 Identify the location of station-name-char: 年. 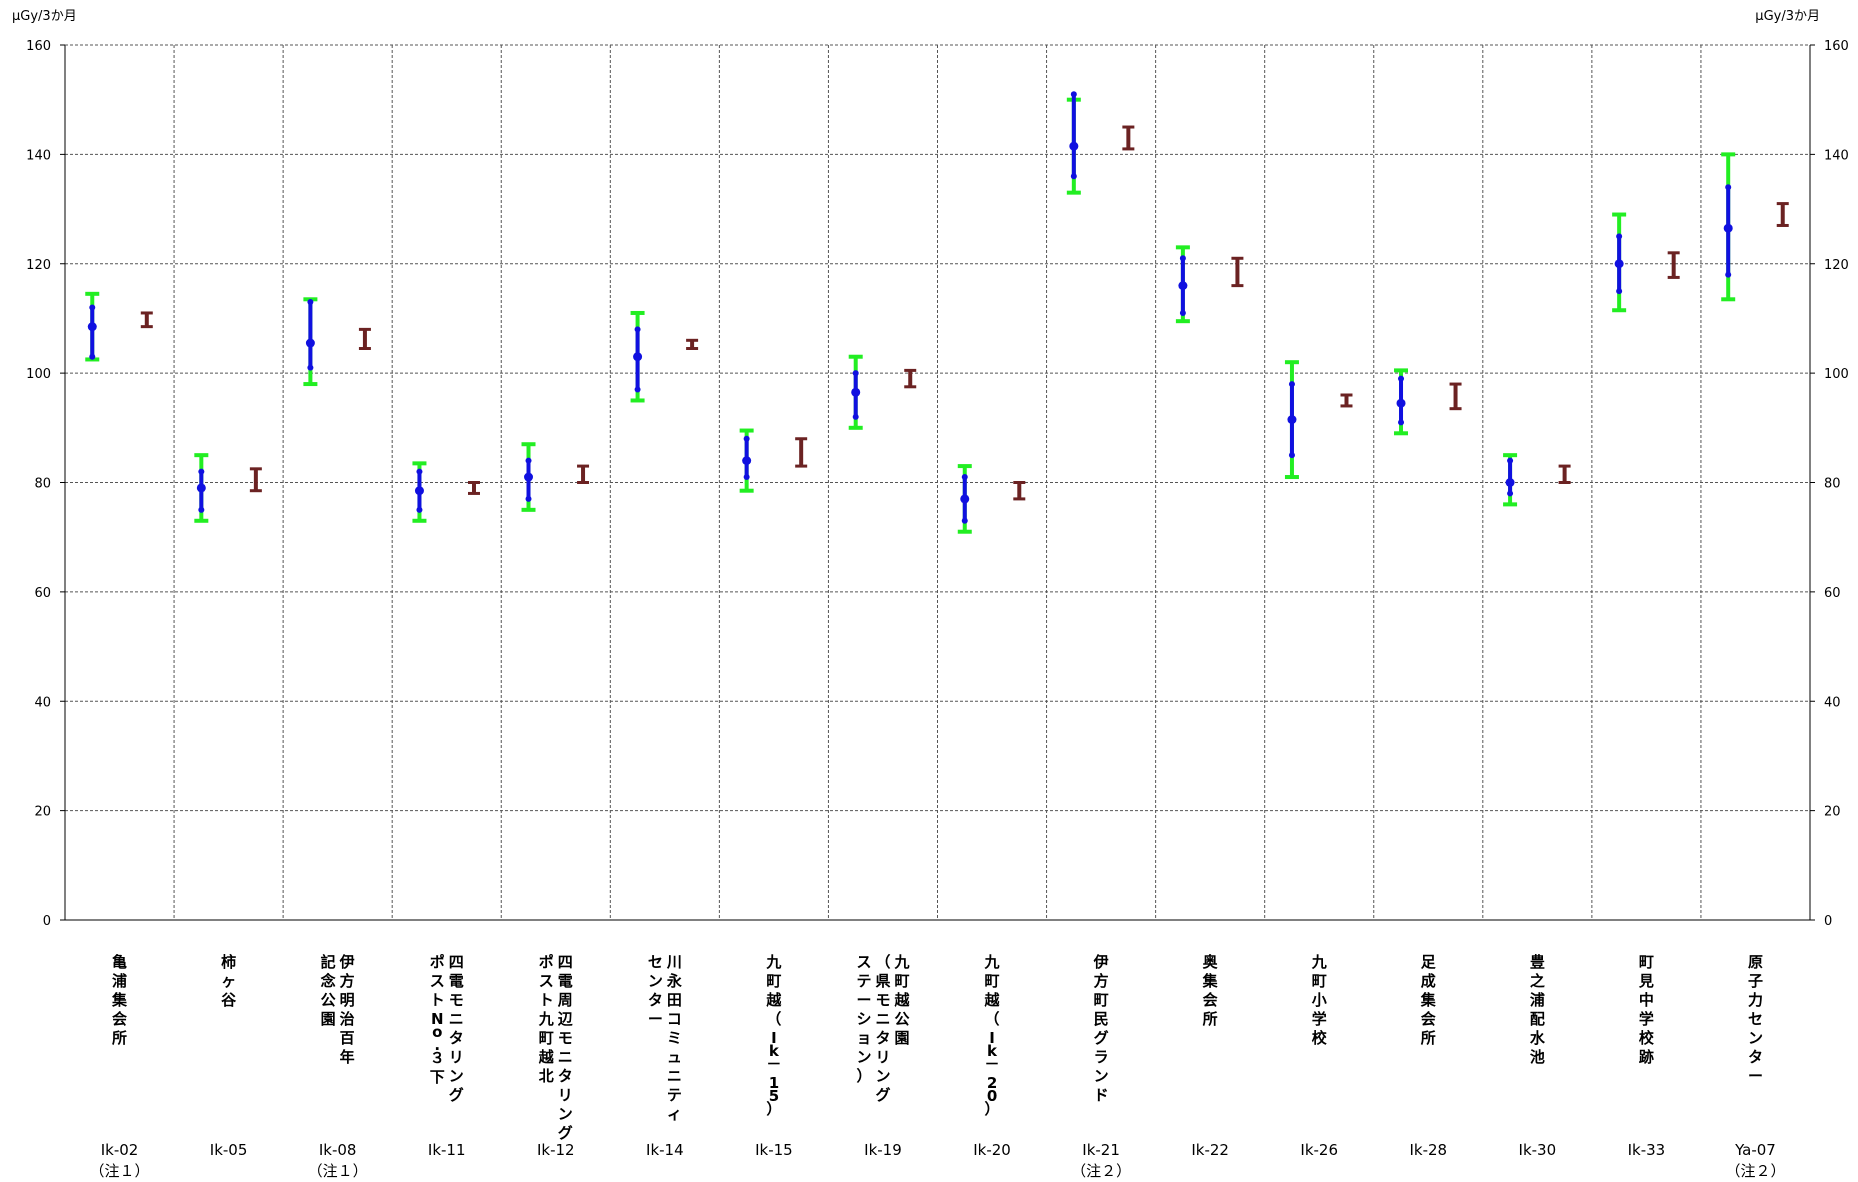
(347, 1057).